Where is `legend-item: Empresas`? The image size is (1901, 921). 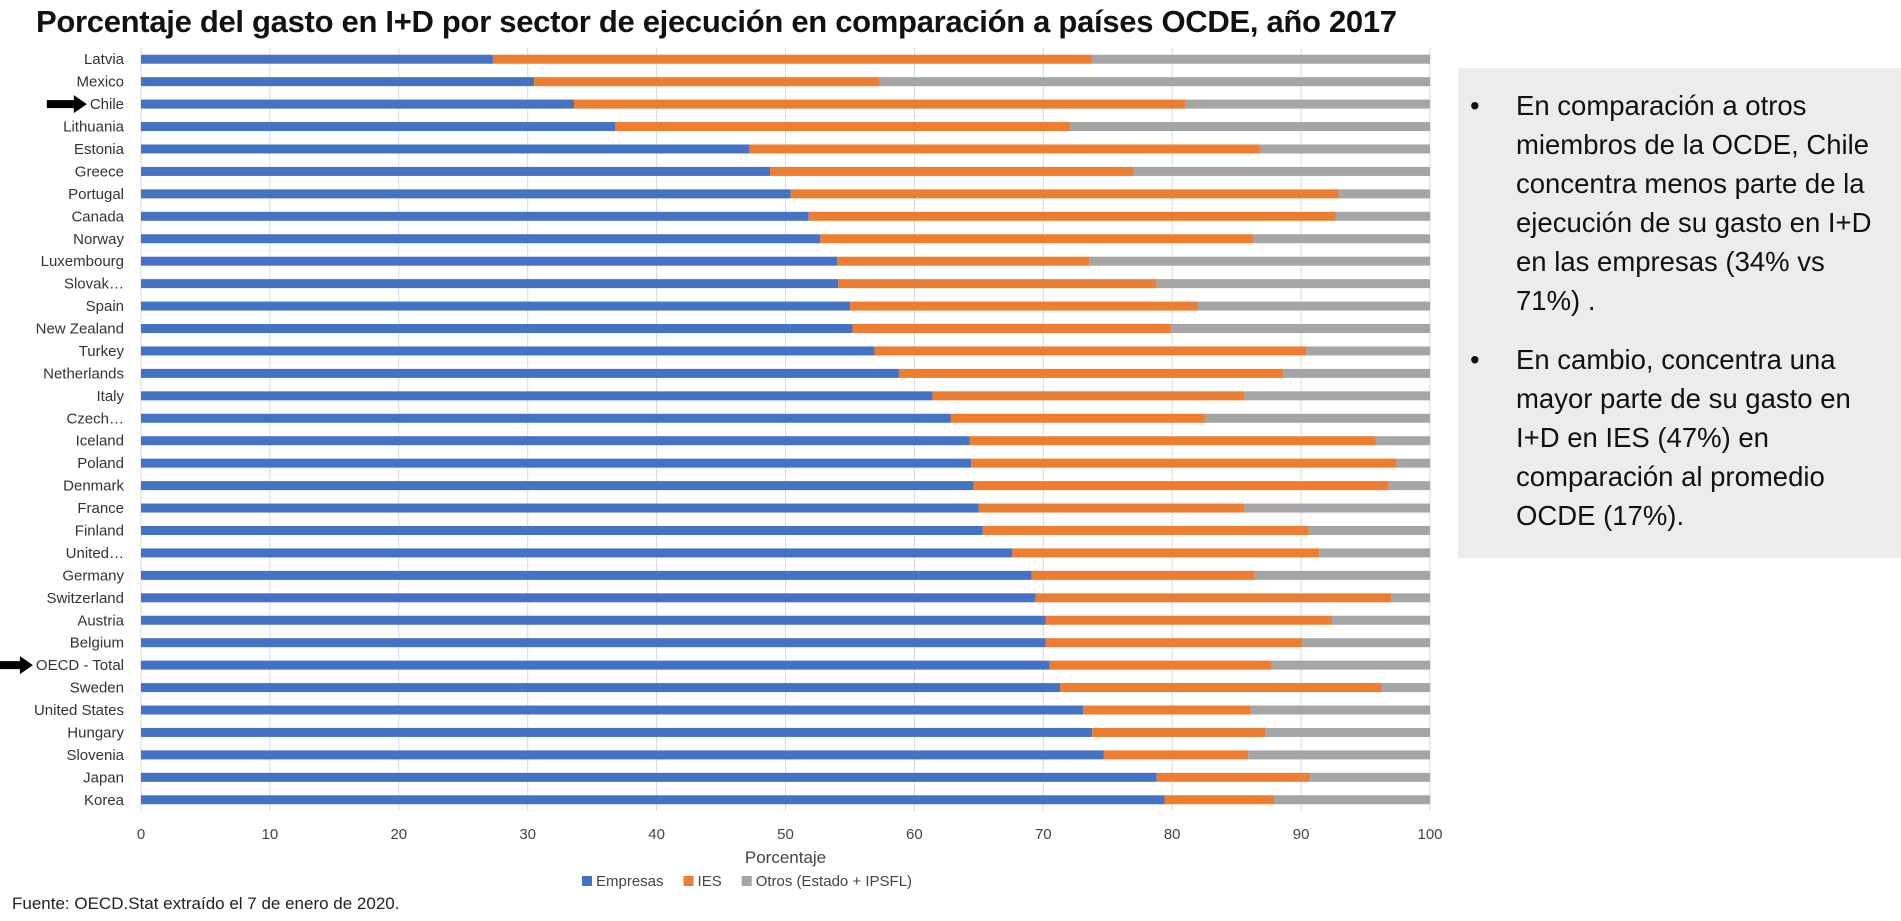
legend-item: Empresas is located at coordinates (623, 881).